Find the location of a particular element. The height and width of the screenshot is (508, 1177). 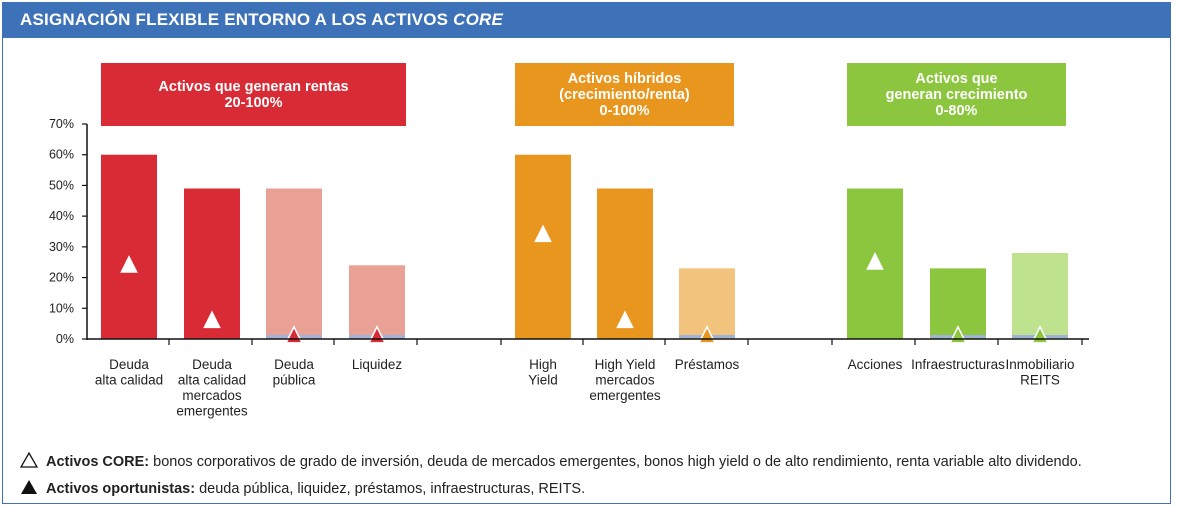

y-tick-label: 20% is located at coordinates (61, 278).